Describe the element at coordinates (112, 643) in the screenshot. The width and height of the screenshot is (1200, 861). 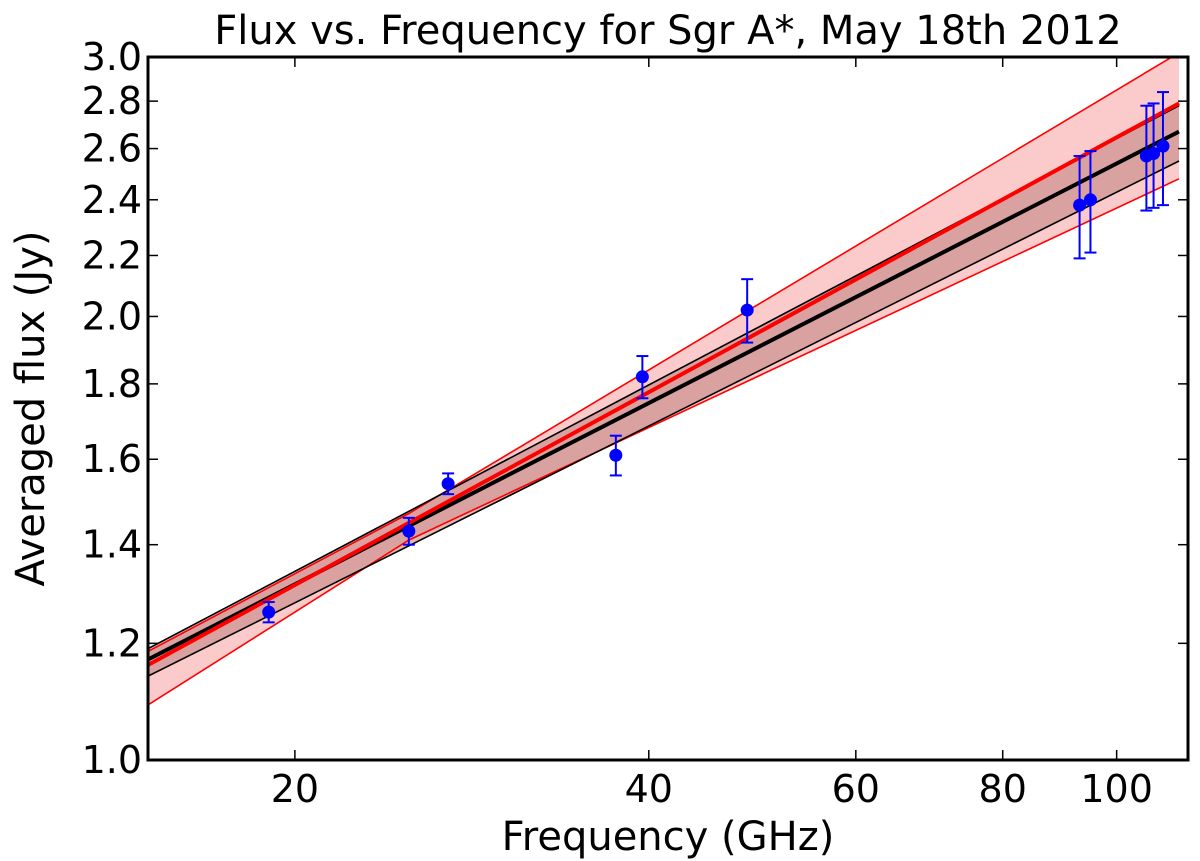
I see `y-tick-label: 1.2` at that location.